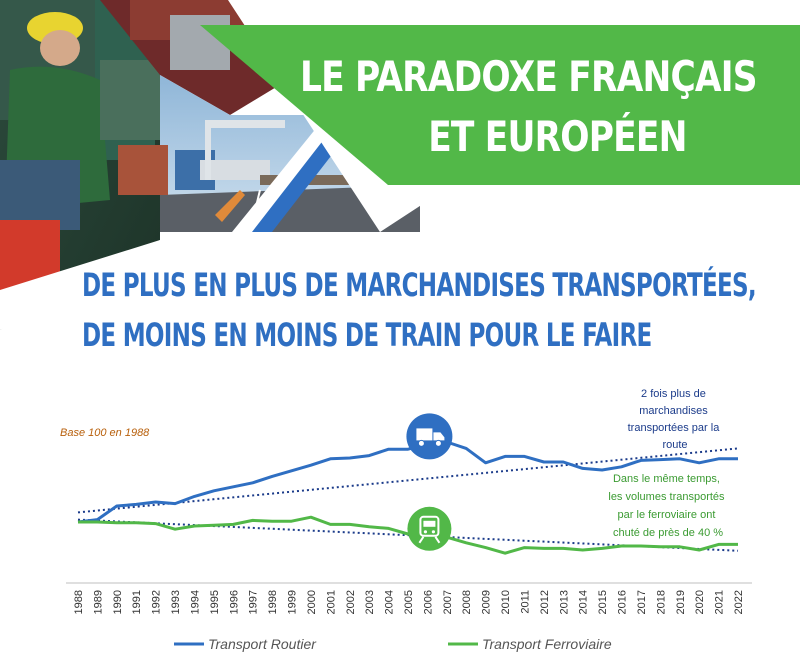 This screenshot has height=665, width=800. I want to click on road-series-line, so click(407, 482).